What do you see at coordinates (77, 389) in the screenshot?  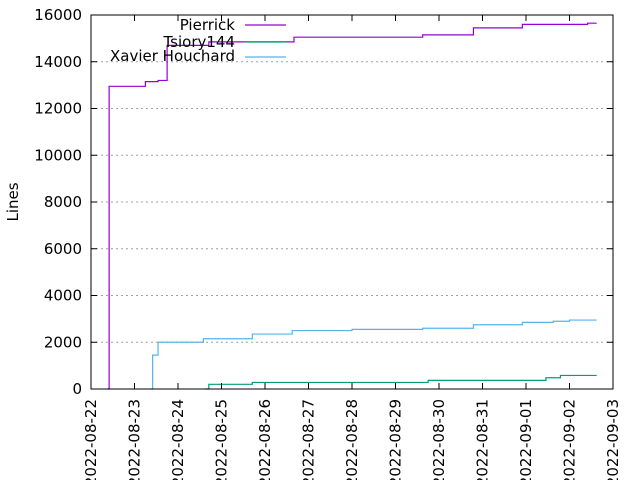 I see `y-tick-label: 0` at bounding box center [77, 389].